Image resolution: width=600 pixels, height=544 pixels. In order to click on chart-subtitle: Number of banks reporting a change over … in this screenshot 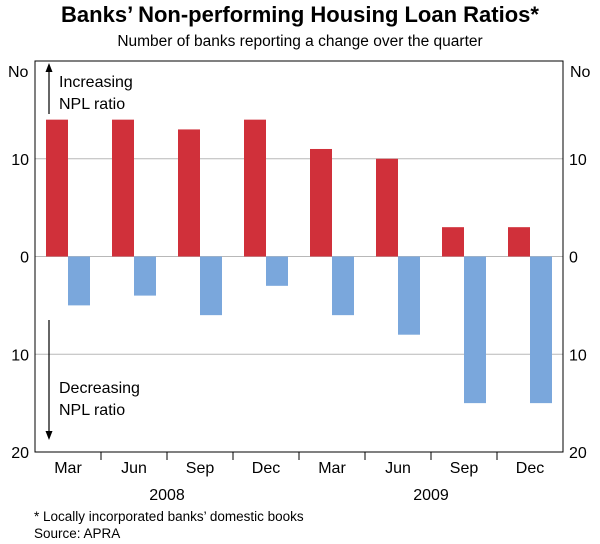, I will do `click(300, 41)`.